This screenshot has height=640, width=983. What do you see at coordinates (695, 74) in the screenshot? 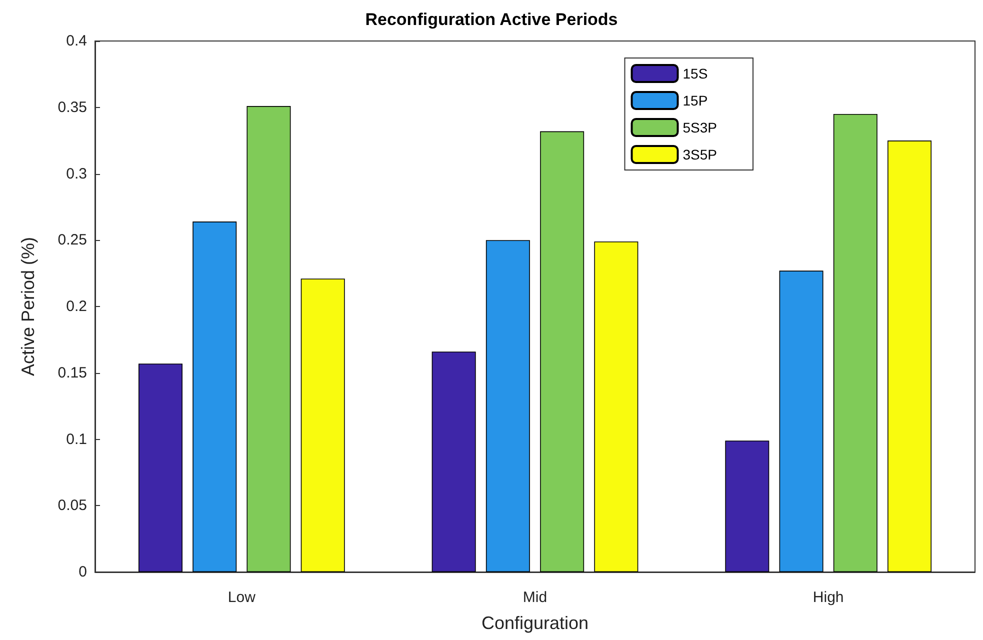
I see `legend-label: 15S` at bounding box center [695, 74].